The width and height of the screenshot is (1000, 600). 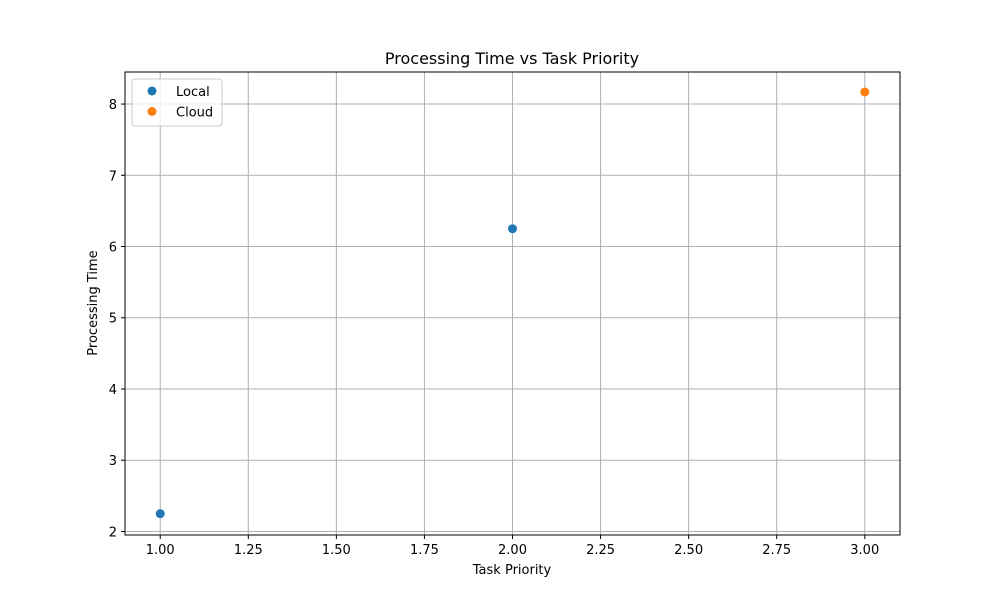 What do you see at coordinates (424, 550) in the screenshot?
I see `x-tick-label: 1.75` at bounding box center [424, 550].